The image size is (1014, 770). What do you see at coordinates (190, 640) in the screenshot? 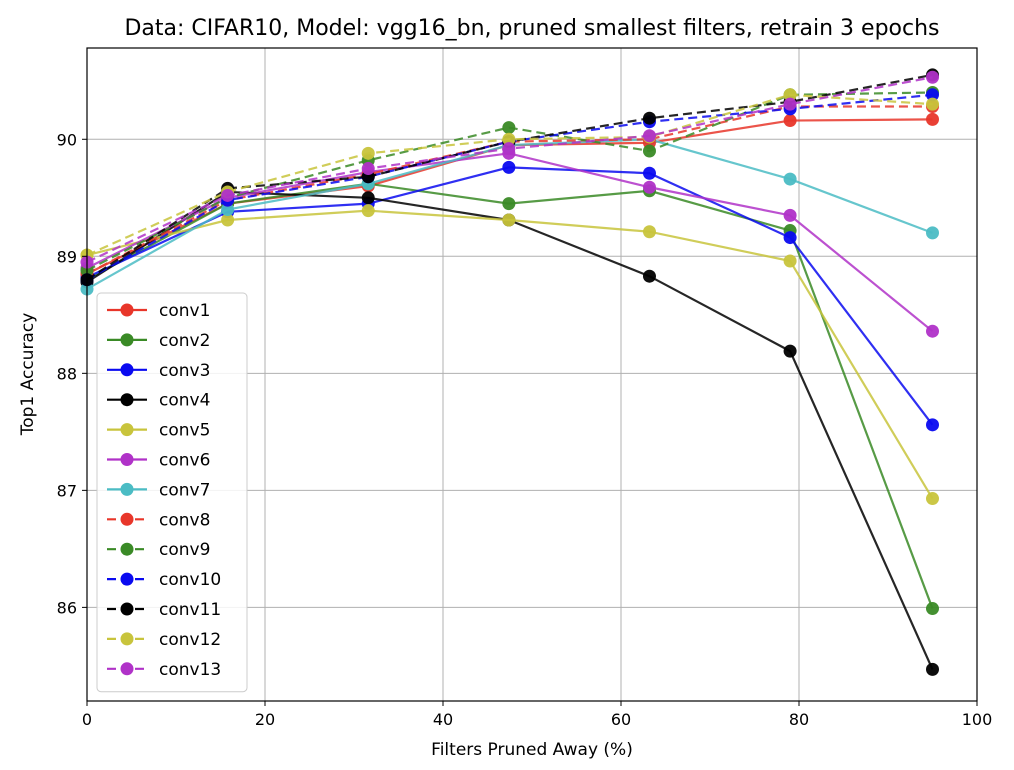
I see `legend-label: conv12` at bounding box center [190, 640].